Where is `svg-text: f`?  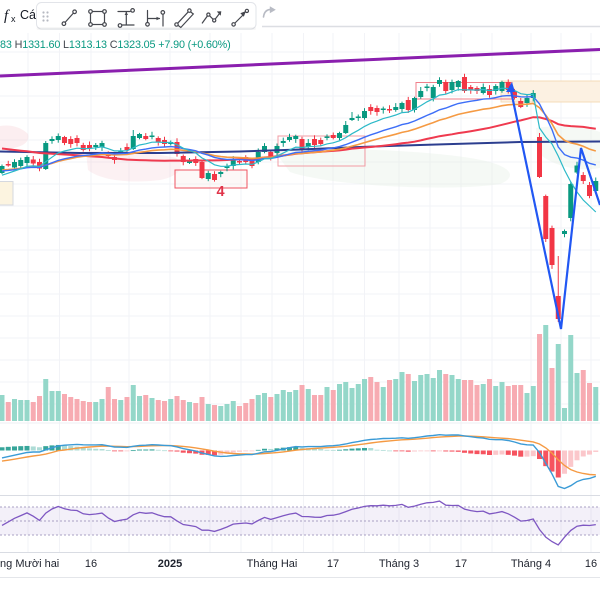 svg-text: f is located at coordinates (7, 16).